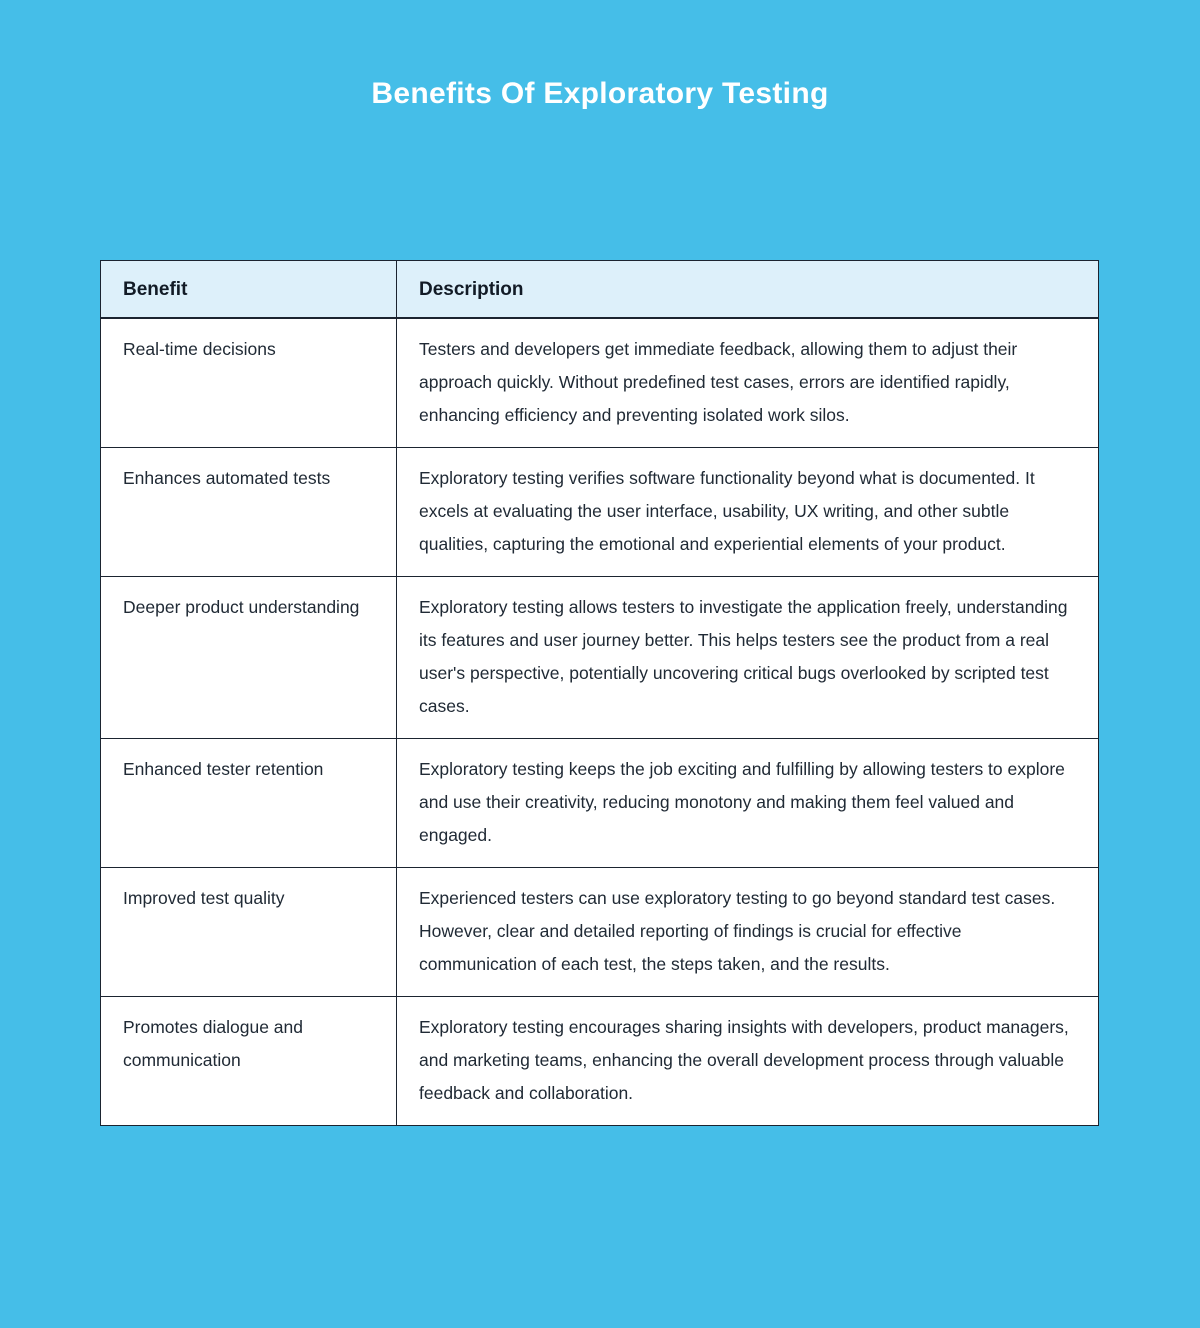  What do you see at coordinates (248, 1061) in the screenshot?
I see `benefit-cell: Promotes dialogue and communication` at bounding box center [248, 1061].